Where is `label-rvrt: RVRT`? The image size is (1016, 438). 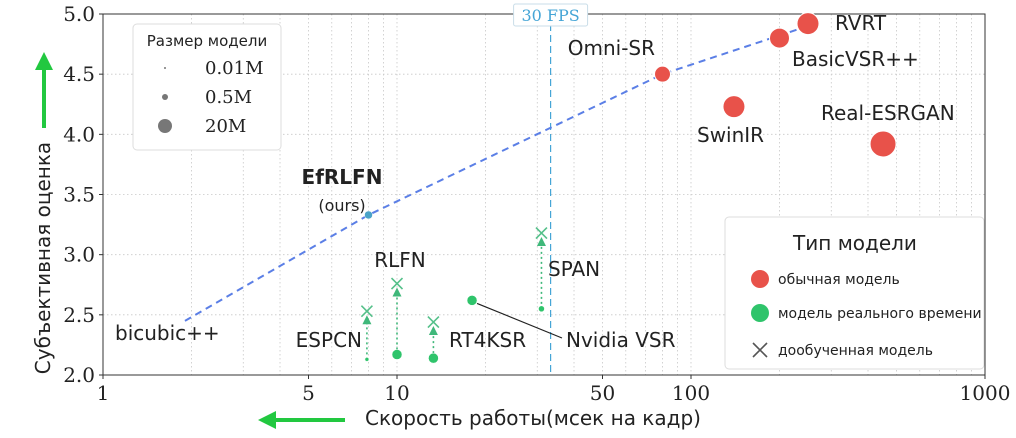 label-rvrt: RVRT is located at coordinates (861, 23).